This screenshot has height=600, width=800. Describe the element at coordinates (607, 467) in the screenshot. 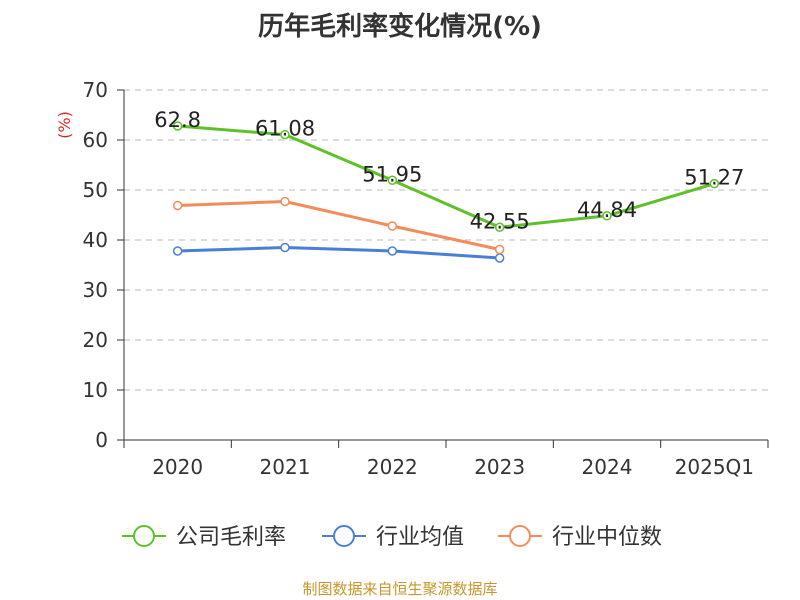

I see `x-tick-label: 2024` at that location.